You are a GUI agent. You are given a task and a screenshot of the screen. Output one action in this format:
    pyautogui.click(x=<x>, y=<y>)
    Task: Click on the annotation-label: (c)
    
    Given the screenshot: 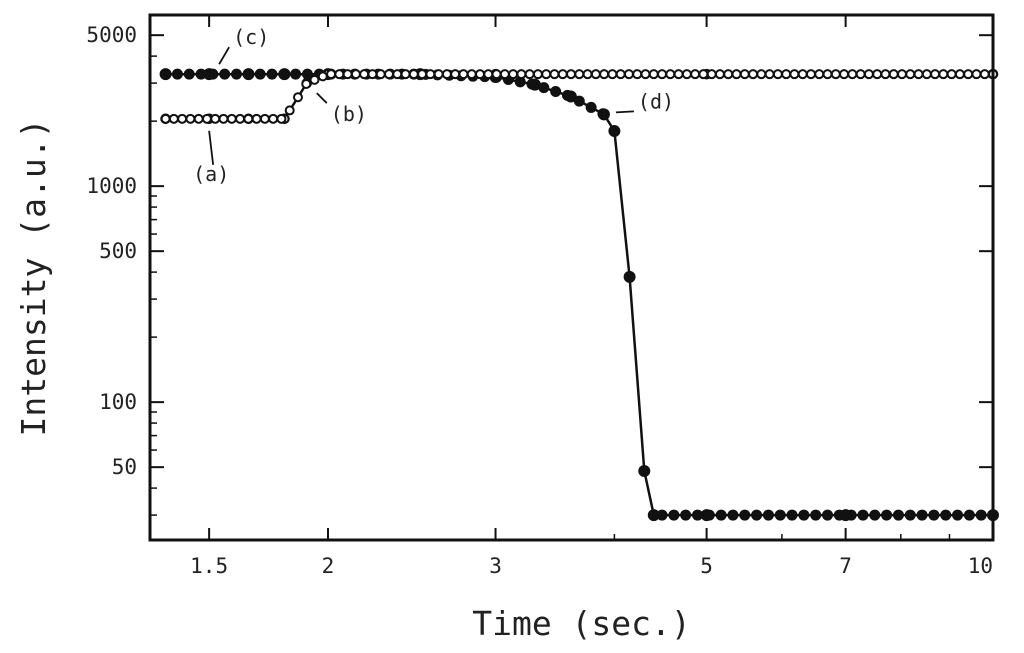 What is the action you would take?
    pyautogui.click(x=251, y=37)
    